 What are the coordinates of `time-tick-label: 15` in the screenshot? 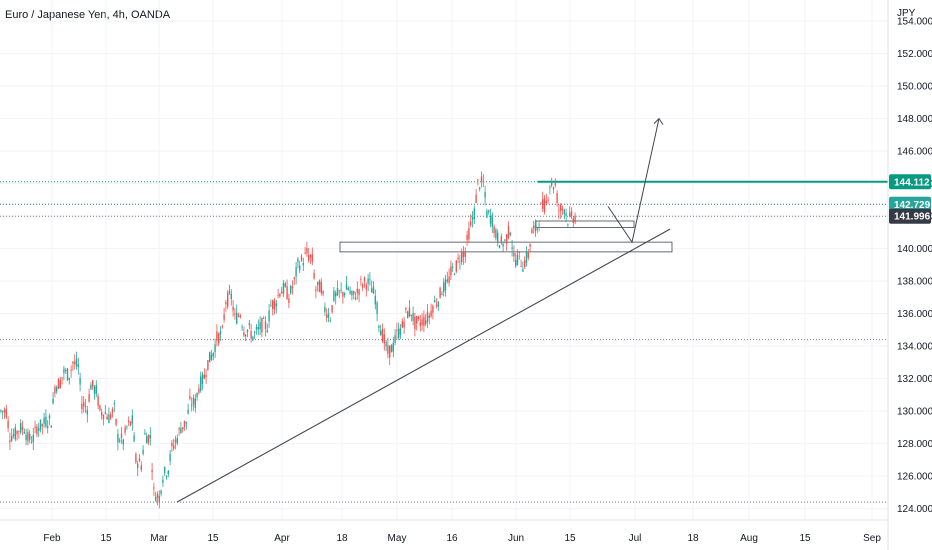 It's located at (805, 538).